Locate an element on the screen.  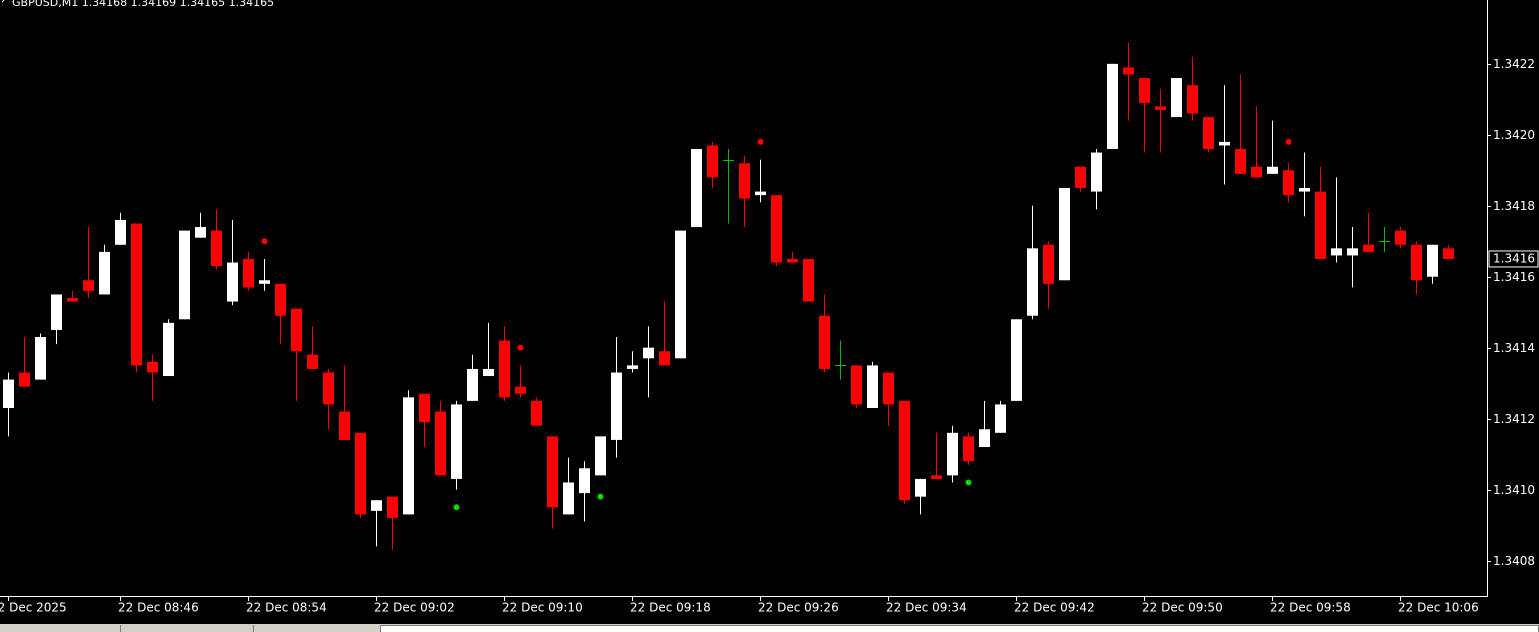
y-tick-label: 1.3408 is located at coordinates (1514, 561).